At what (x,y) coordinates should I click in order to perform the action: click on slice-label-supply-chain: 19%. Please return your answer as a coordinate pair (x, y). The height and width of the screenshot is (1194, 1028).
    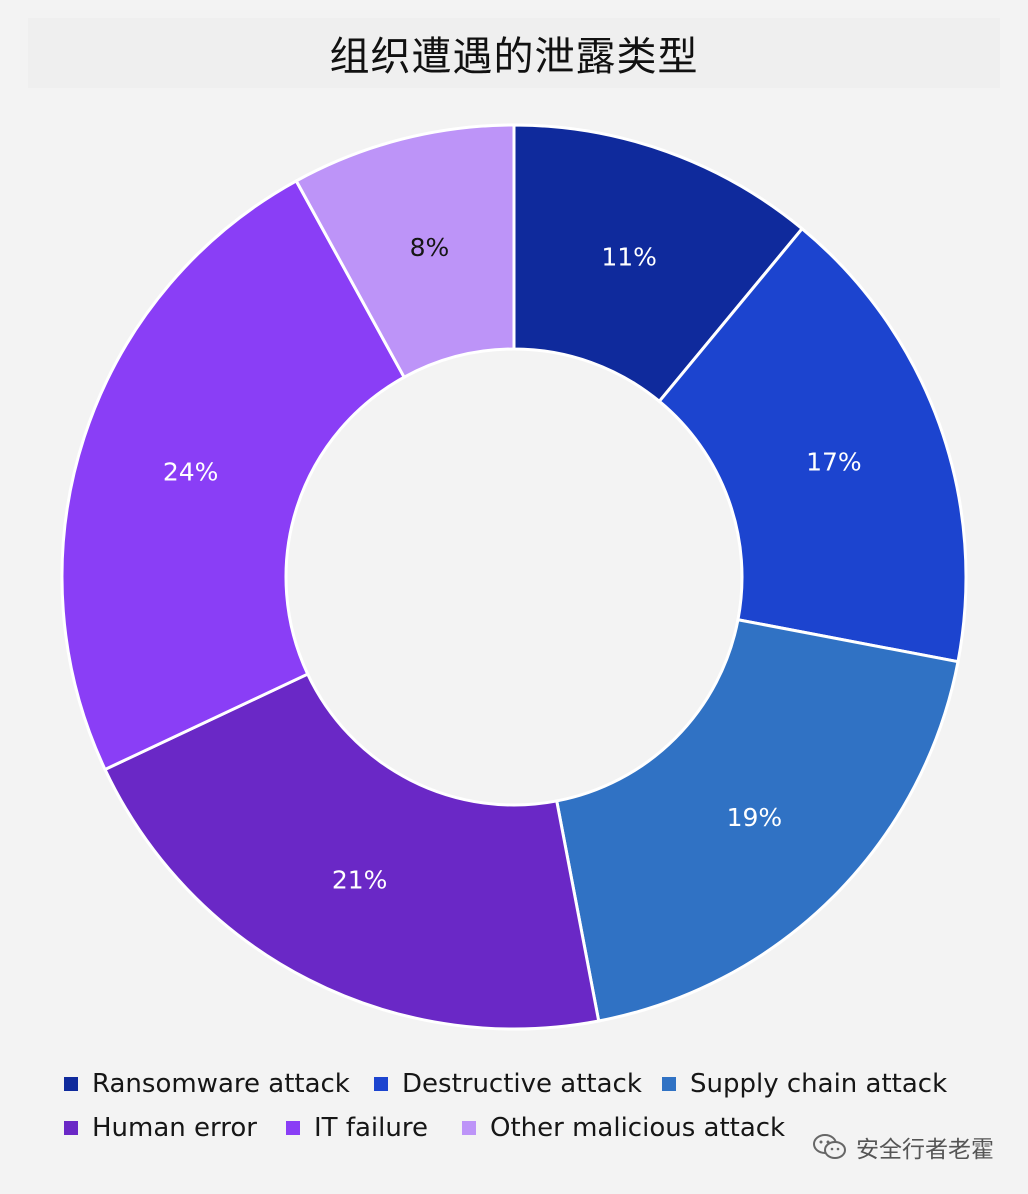
    Looking at the image, I should click on (755, 817).